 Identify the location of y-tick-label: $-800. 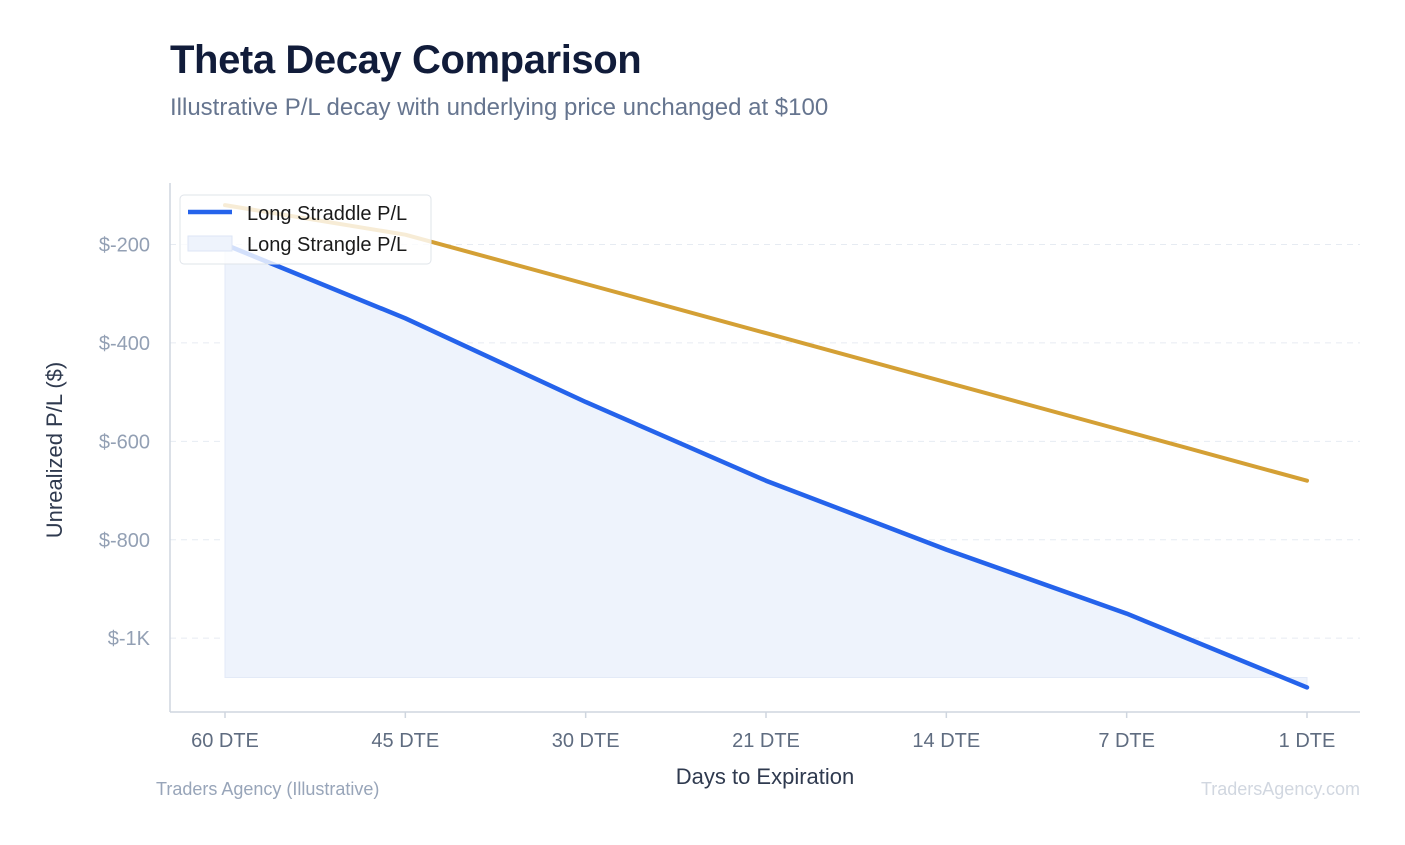
(124, 541).